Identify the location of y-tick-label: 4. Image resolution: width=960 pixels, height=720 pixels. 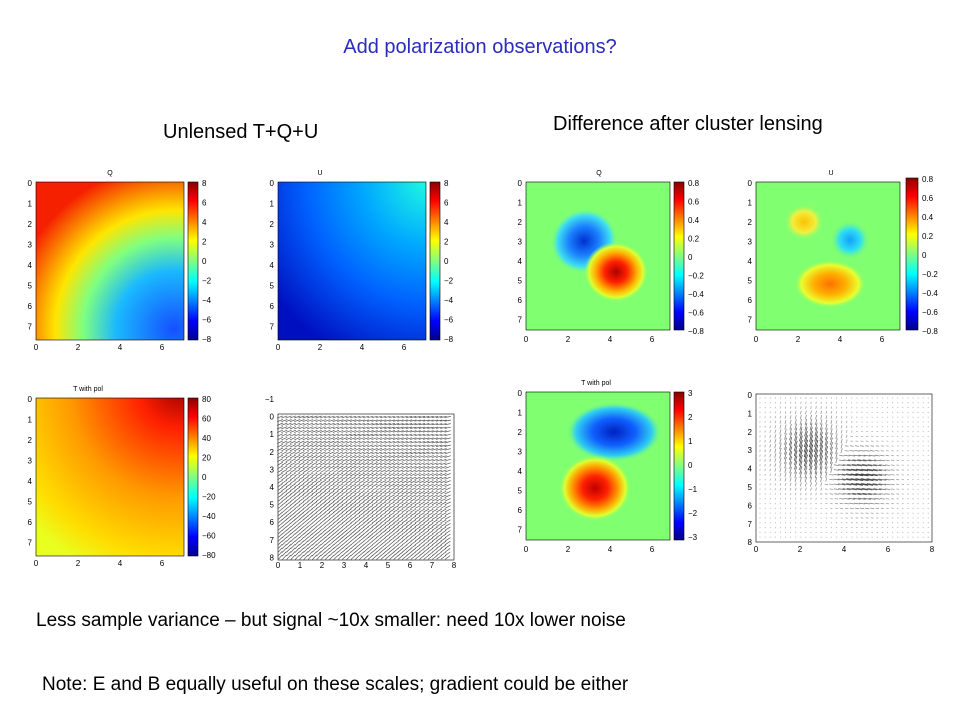
(750, 469).